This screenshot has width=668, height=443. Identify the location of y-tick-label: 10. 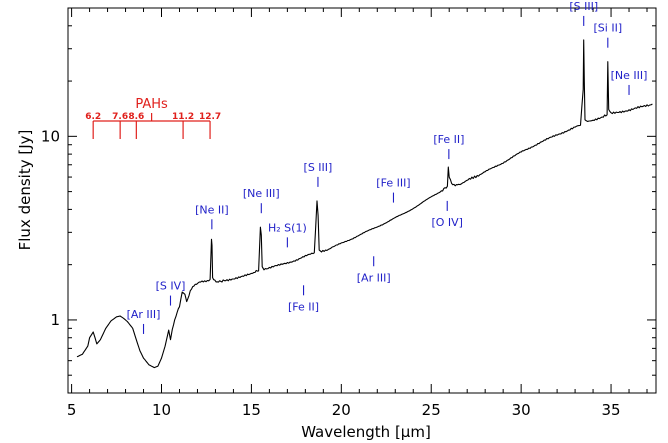
(50, 136).